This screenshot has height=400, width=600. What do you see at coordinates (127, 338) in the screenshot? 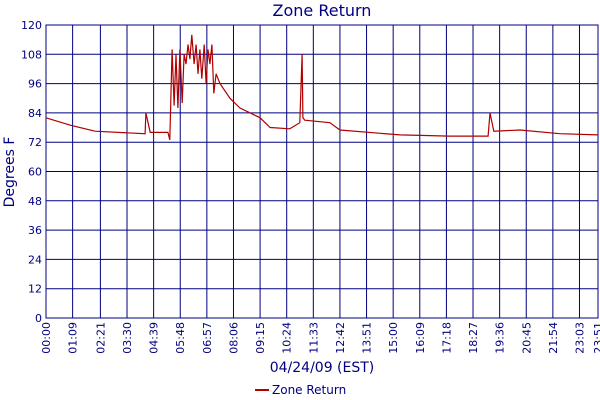
I see `x-tick-label: 03:30` at bounding box center [127, 338].